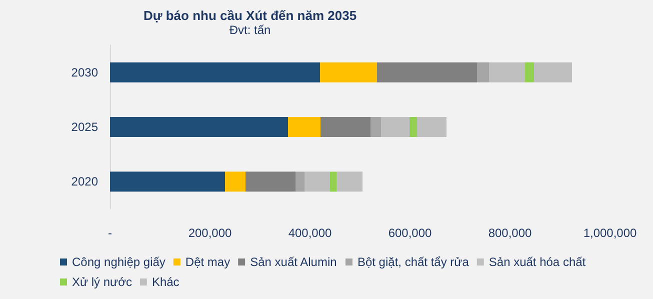  I want to click on legend-label: Khác, so click(166, 282).